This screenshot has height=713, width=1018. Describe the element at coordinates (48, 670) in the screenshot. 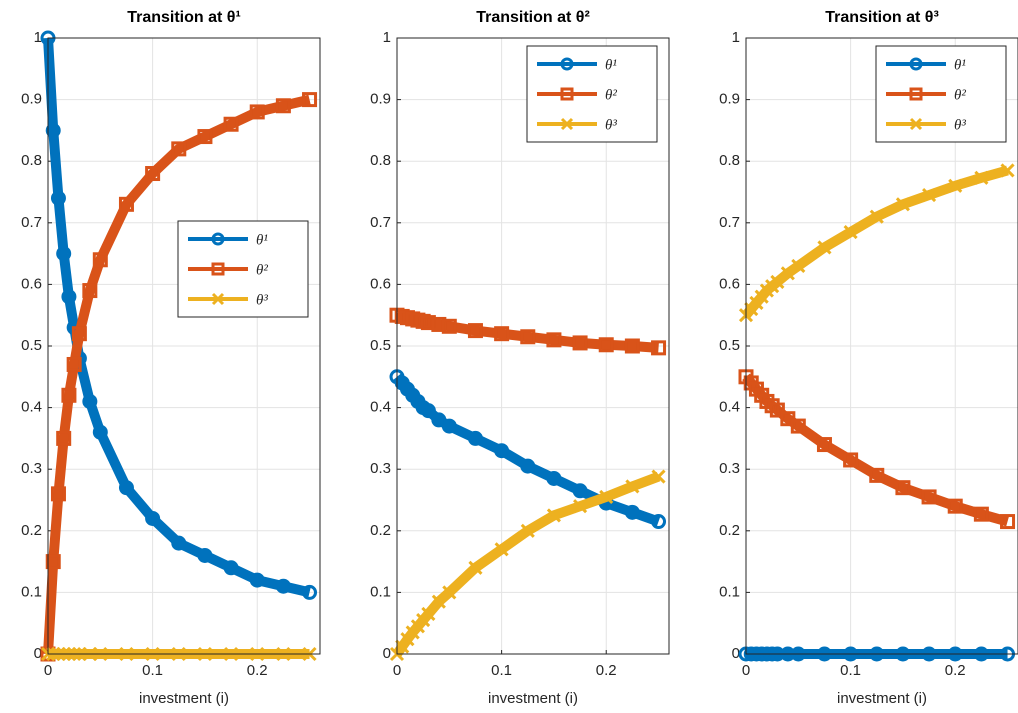

I see `x-tick-label: 0` at that location.